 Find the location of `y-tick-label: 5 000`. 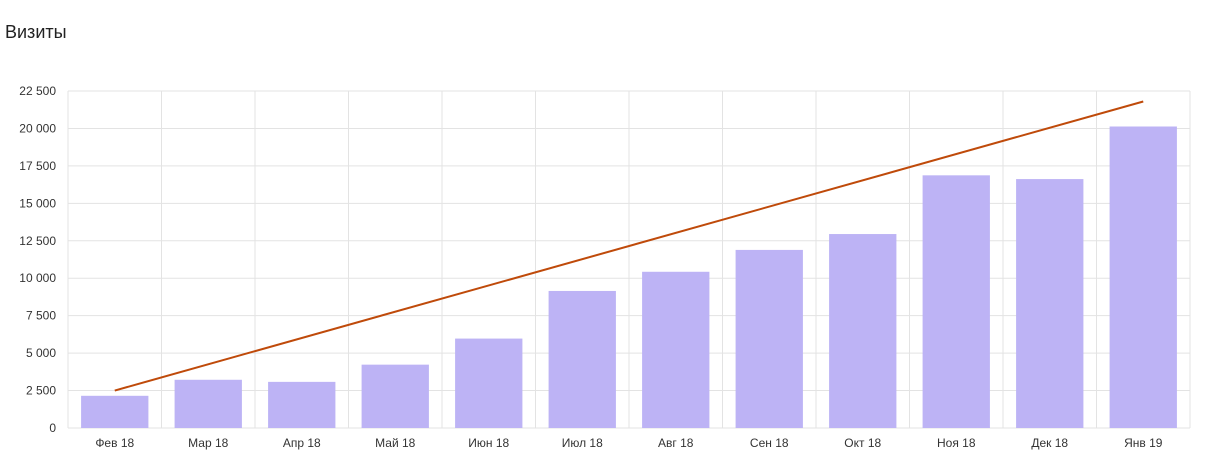

y-tick-label: 5 000 is located at coordinates (41, 353).